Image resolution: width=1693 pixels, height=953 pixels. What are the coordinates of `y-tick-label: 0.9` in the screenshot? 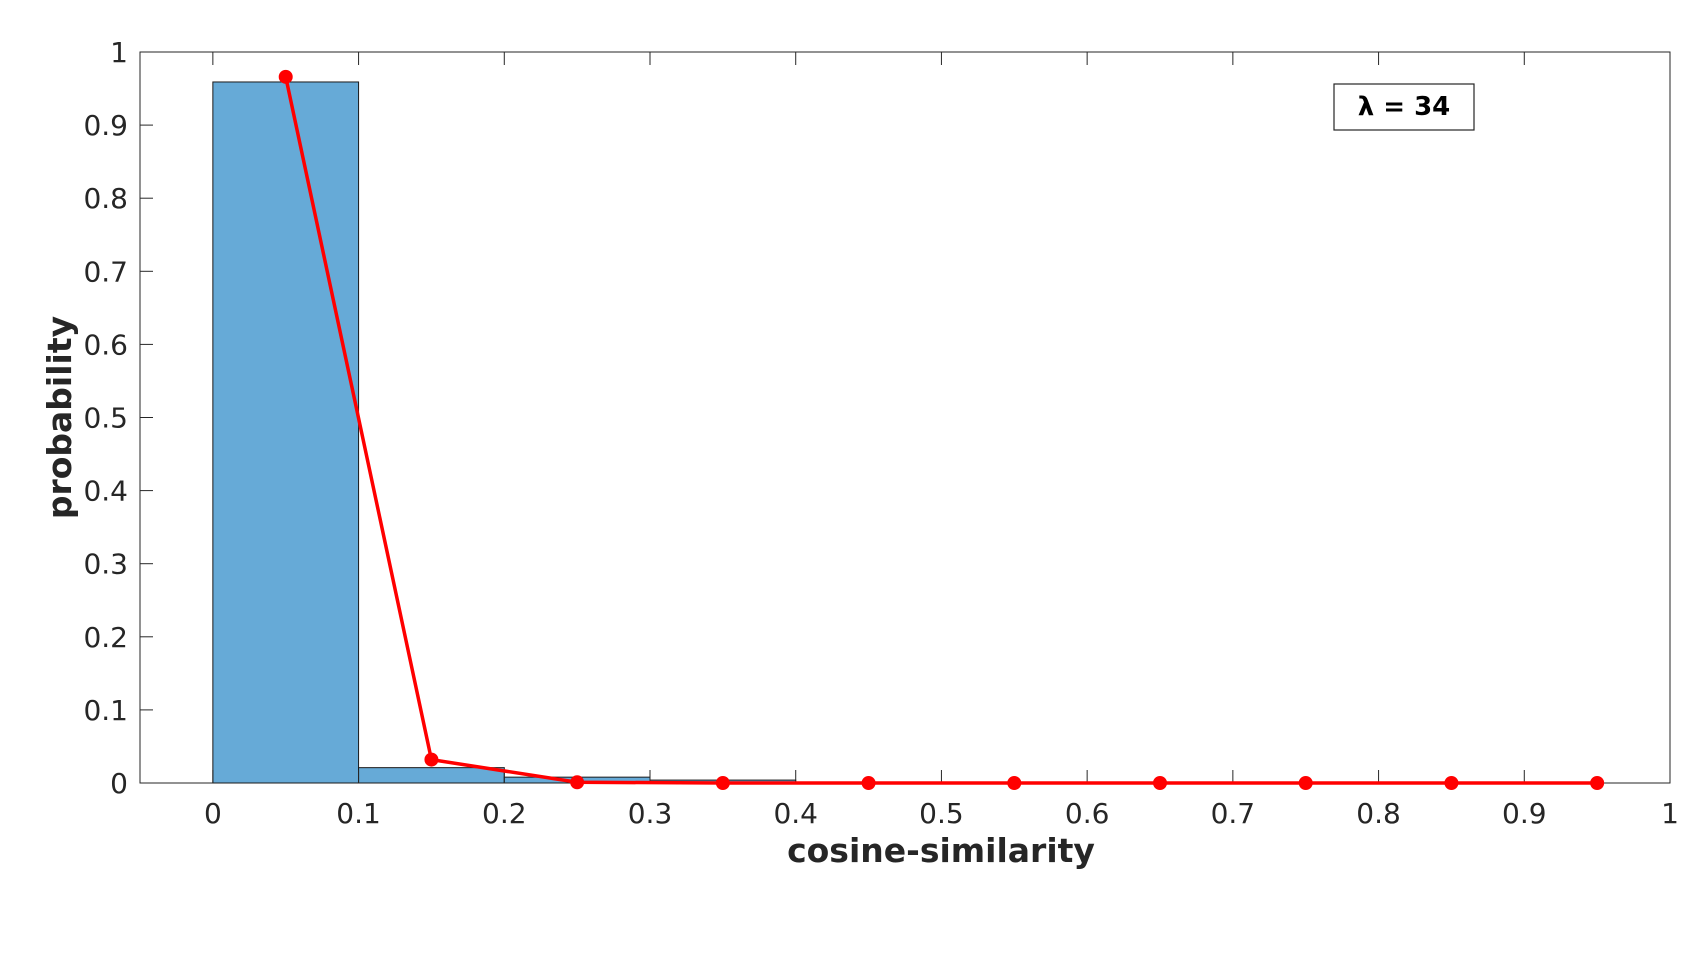 It's located at (105, 125).